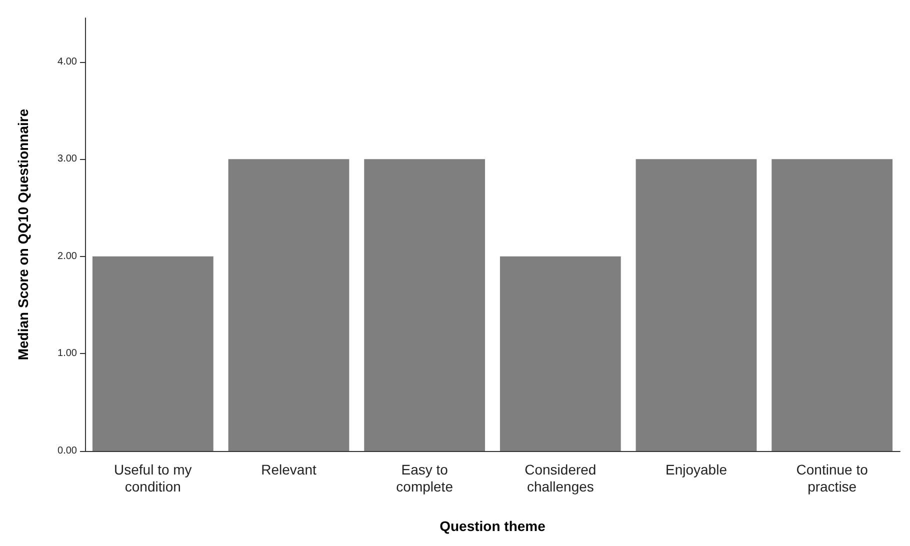 The width and height of the screenshot is (910, 546). I want to click on x-tick-label: Considered challenges, so click(560, 478).